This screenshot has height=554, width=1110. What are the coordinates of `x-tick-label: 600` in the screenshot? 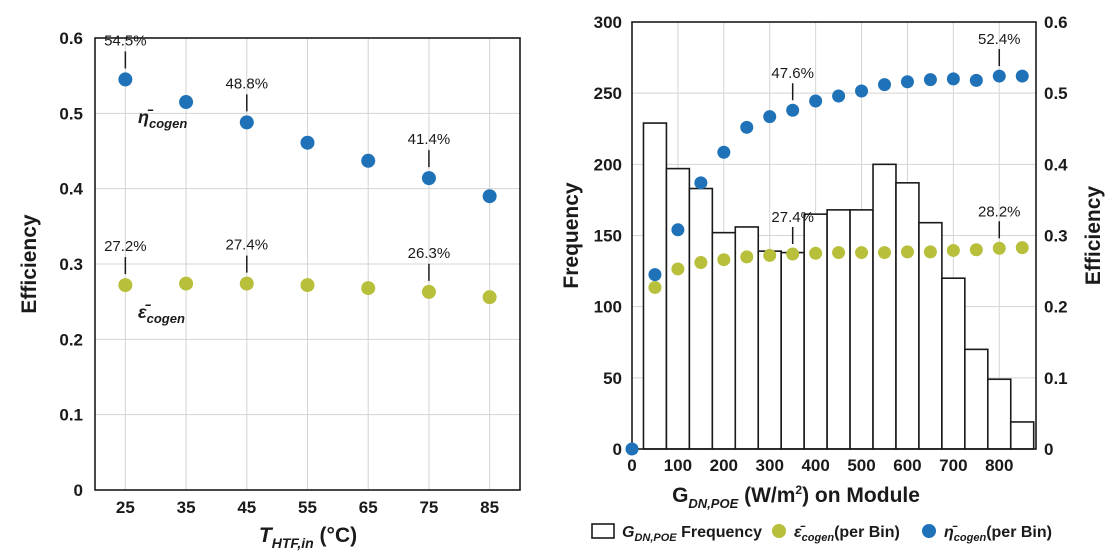 It's located at (907, 465).